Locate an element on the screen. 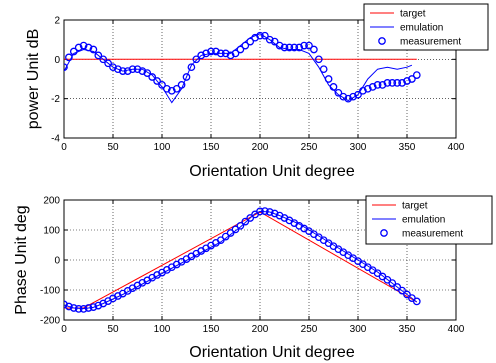  legend-box is located at coordinates (429, 220).